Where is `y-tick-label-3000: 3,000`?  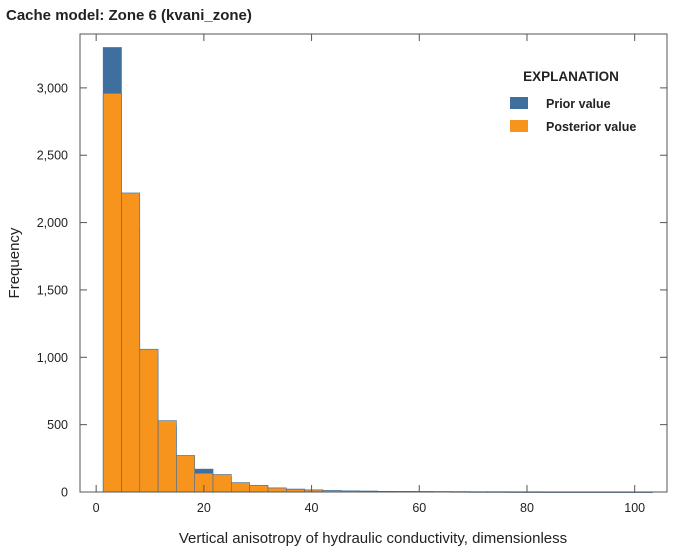 y-tick-label-3000: 3,000 is located at coordinates (52, 88).